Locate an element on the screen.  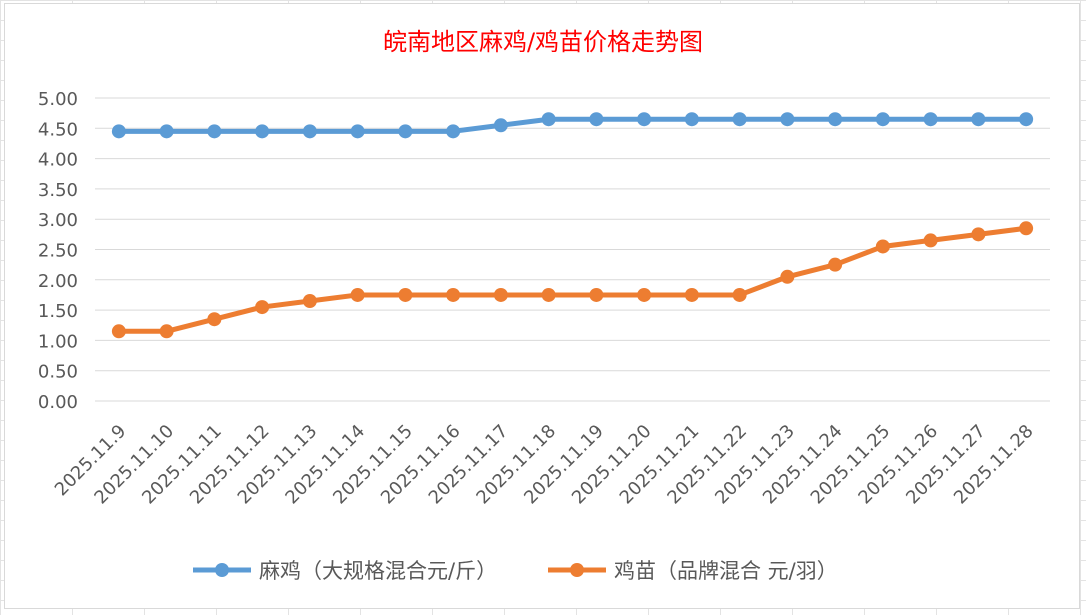
legend-item: 麻鸡（大规格混合元/斤） is located at coordinates (345, 571).